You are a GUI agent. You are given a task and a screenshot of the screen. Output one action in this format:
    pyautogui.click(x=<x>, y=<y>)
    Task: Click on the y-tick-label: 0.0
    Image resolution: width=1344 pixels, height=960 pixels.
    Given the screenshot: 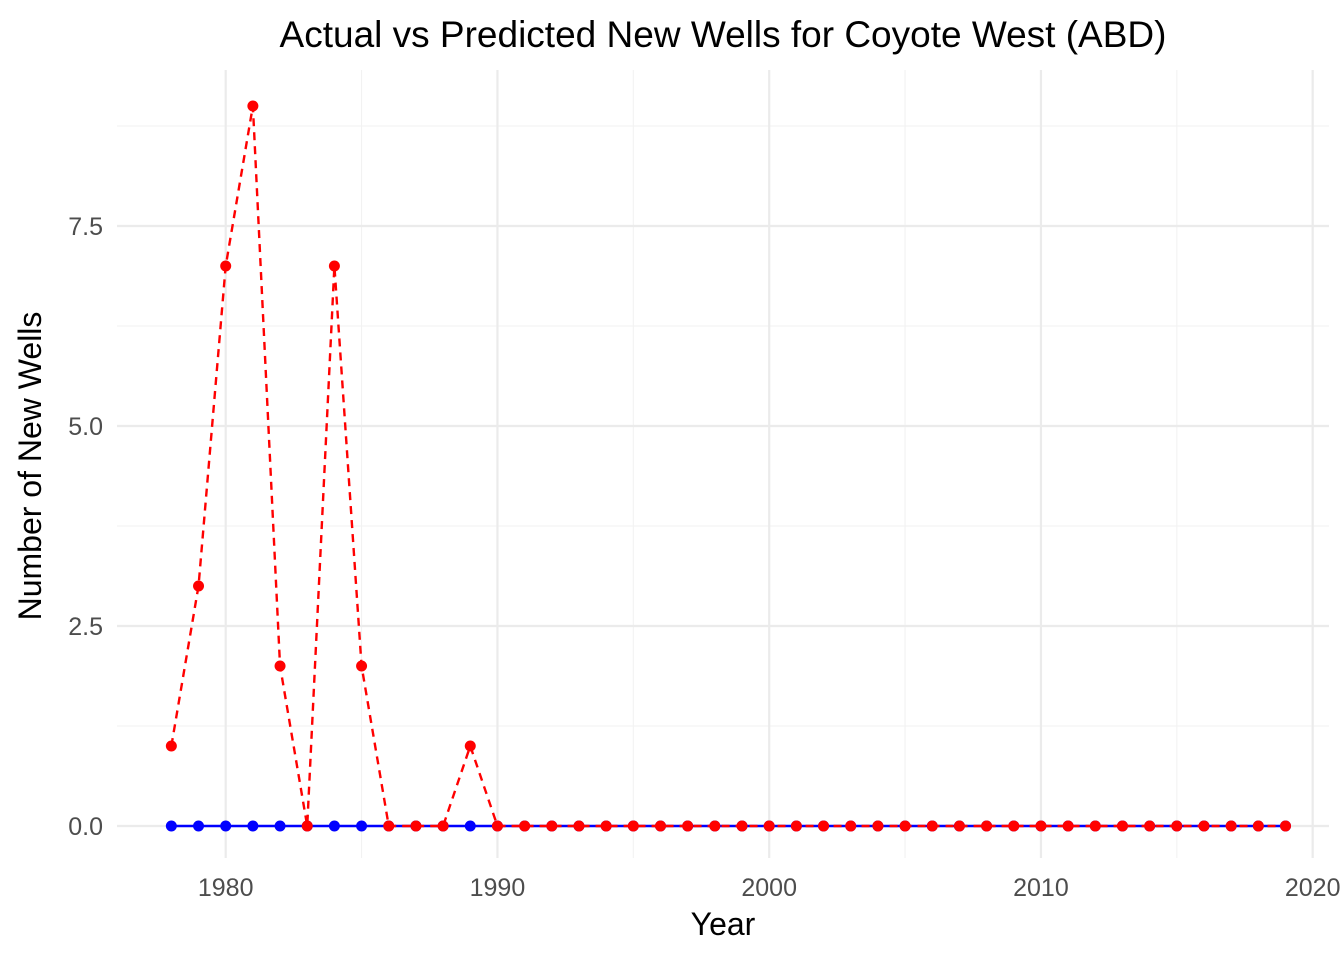 What is the action you would take?
    pyautogui.click(x=85, y=827)
    